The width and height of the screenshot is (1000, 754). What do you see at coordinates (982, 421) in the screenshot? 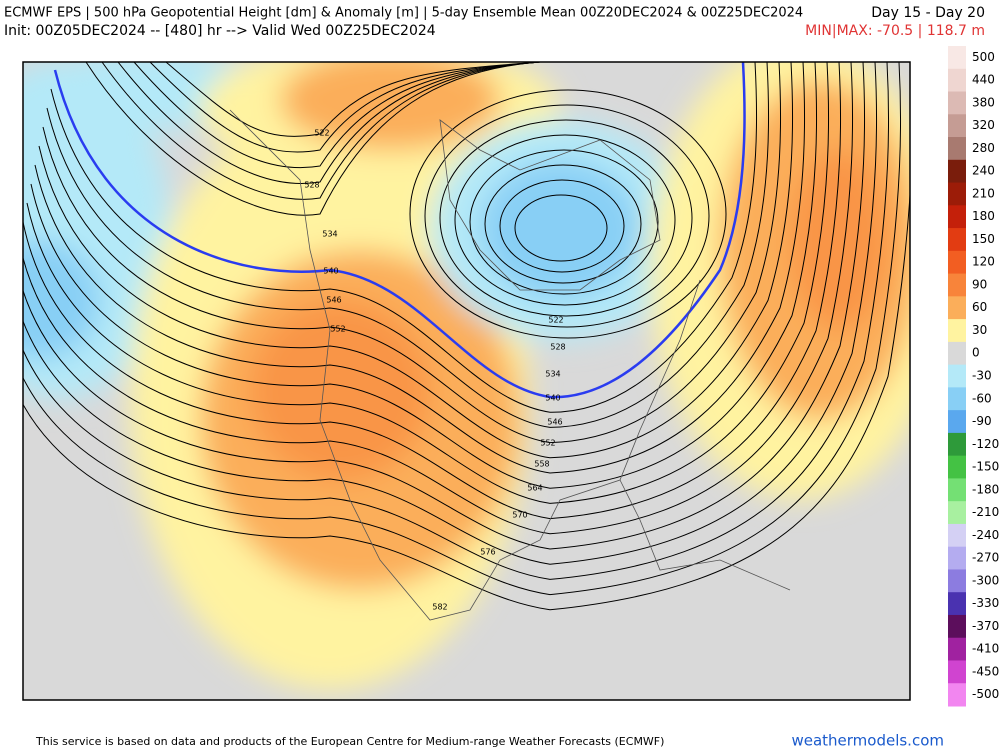
I see `colorbar-label: -90` at bounding box center [982, 421].